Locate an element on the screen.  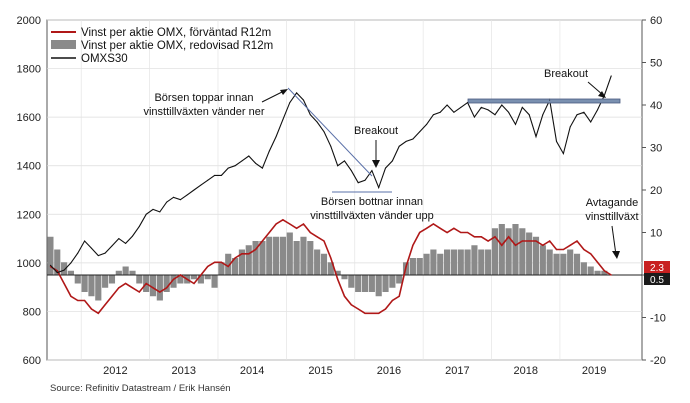
x-axis: 2012 2013 2014 2015 2016 2017 2018 2019 is located at coordinates (354, 371).